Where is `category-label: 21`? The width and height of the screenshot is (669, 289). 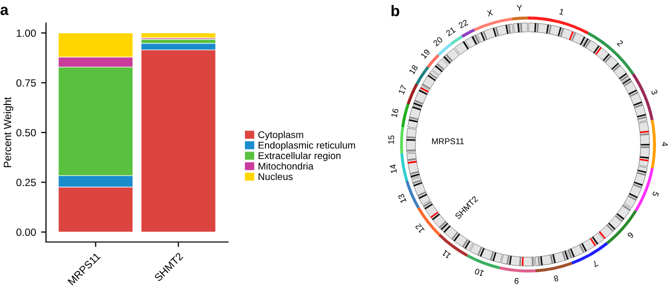 category-label: 21 is located at coordinates (451, 31).